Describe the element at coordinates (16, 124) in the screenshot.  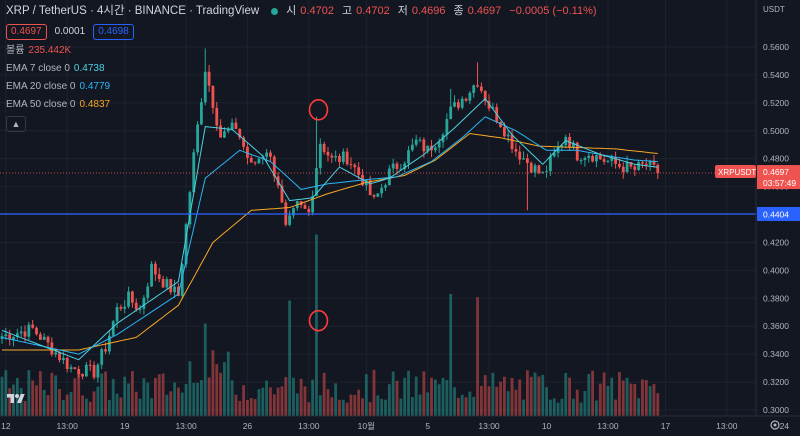
I see `chevron-up-icon: ▲` at that location.